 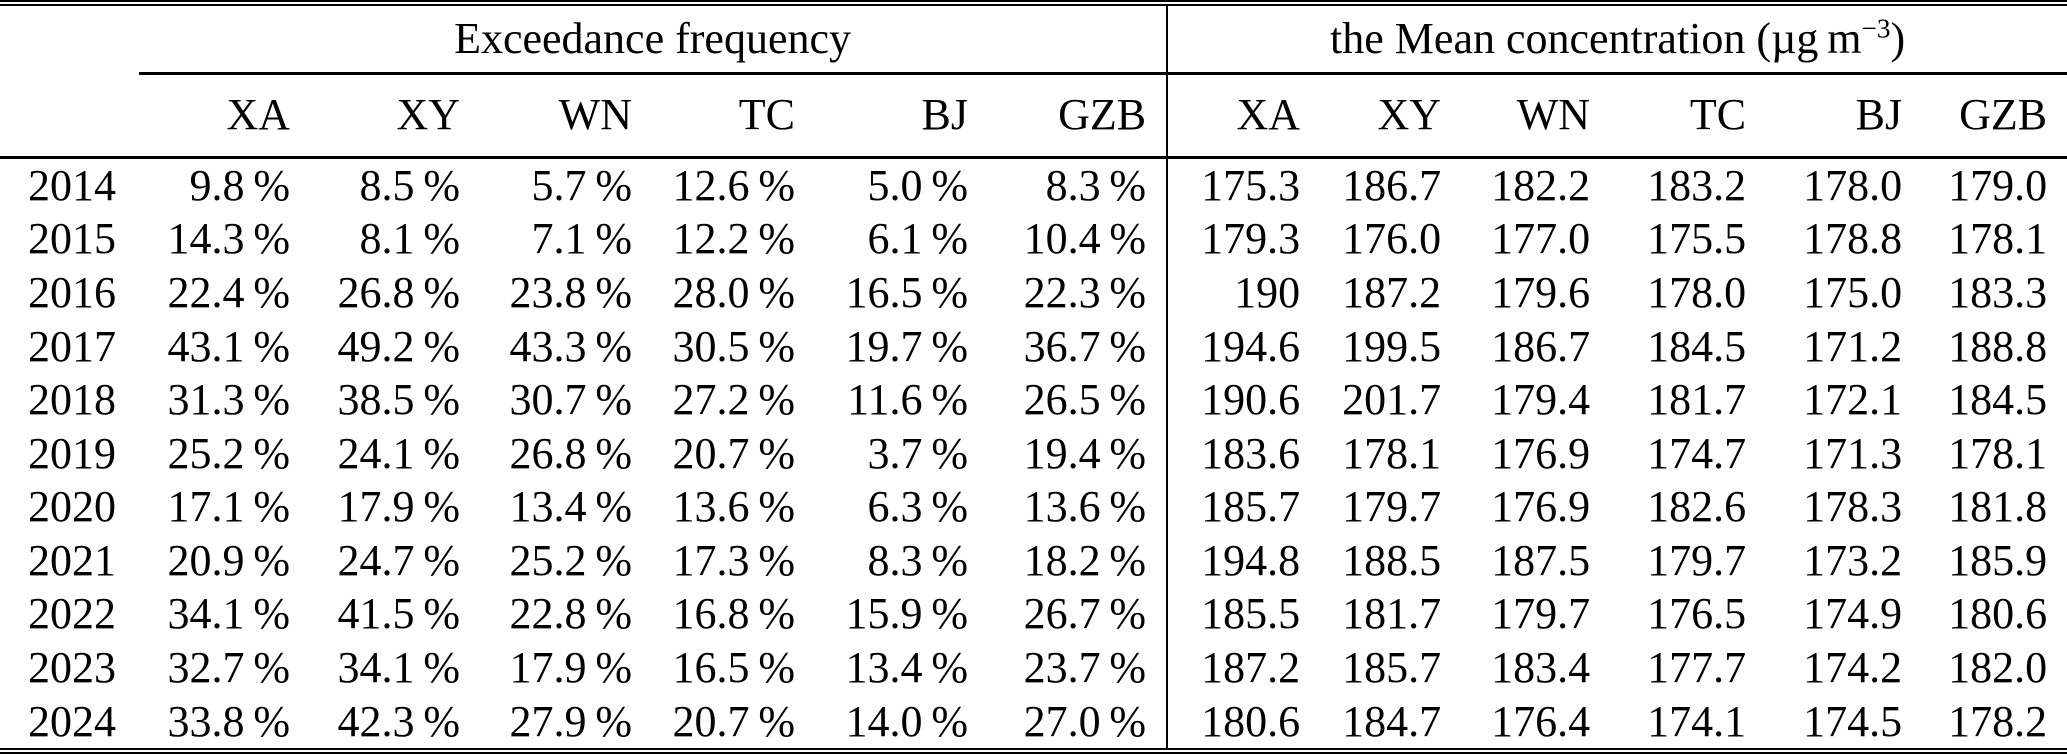 I want to click on exceedance-frequency-cell: 17.1 %, so click(x=228, y=507).